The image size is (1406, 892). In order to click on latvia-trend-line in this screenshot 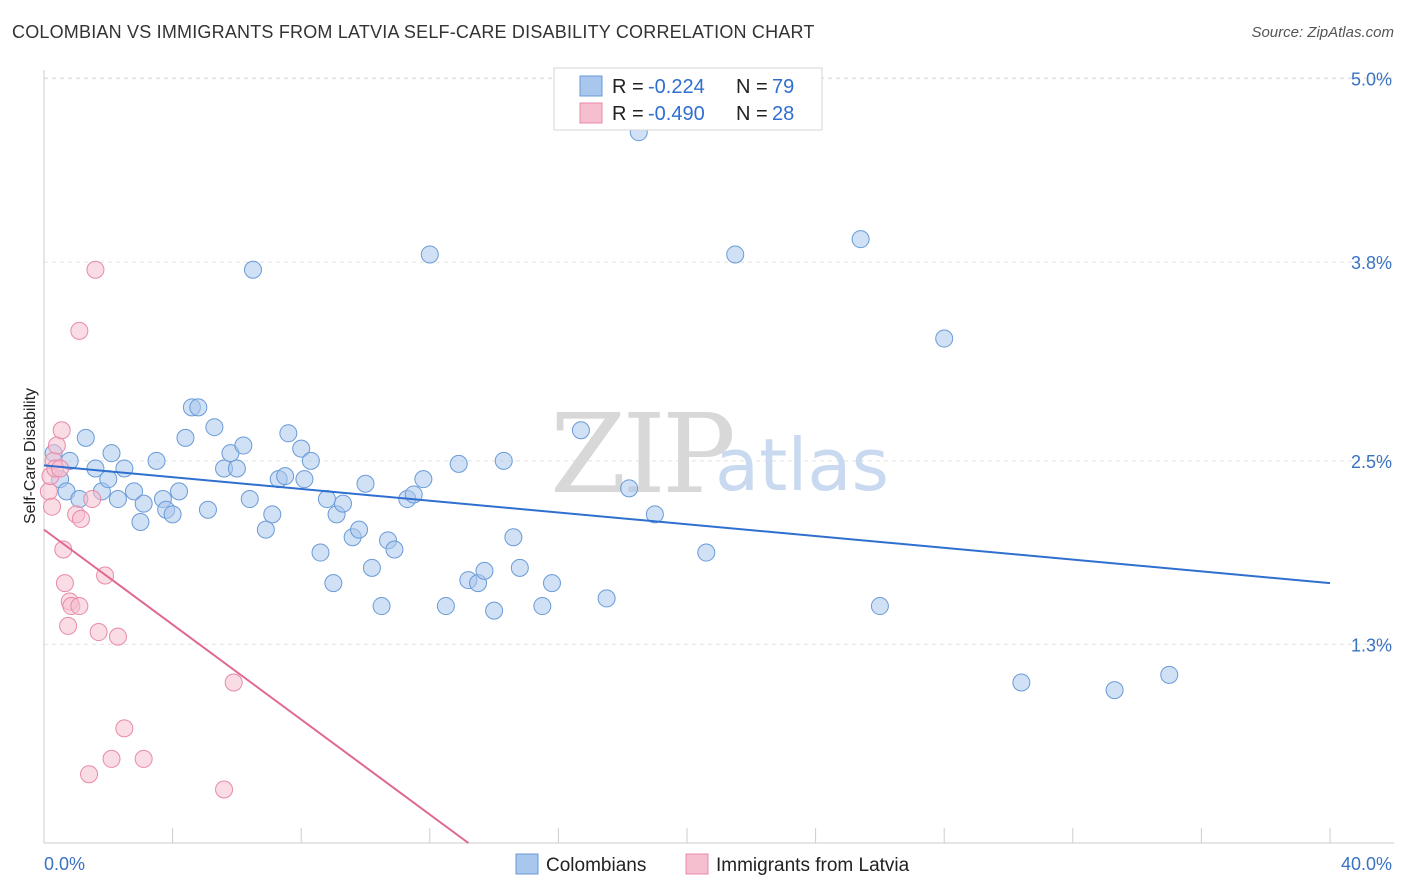, I will do `click(256, 686)`.